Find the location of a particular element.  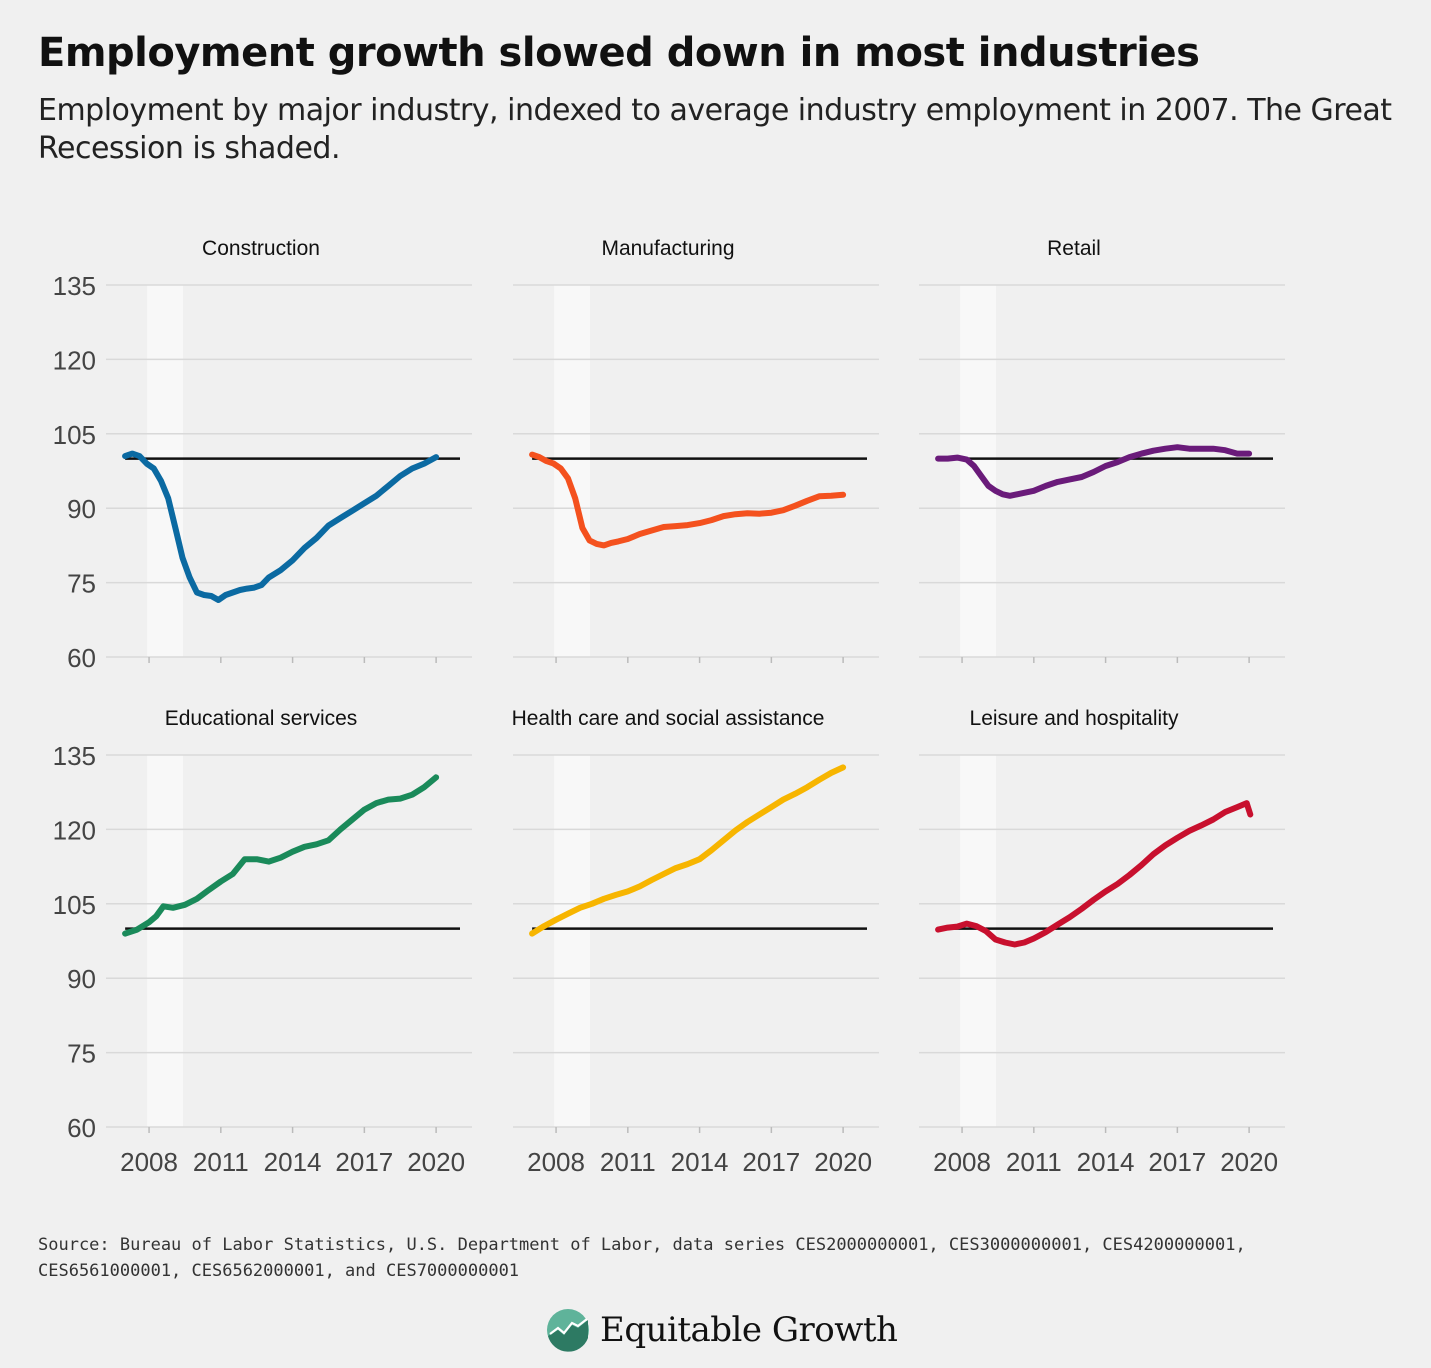

panel-title: Leisure and hospitality is located at coordinates (1074, 718).